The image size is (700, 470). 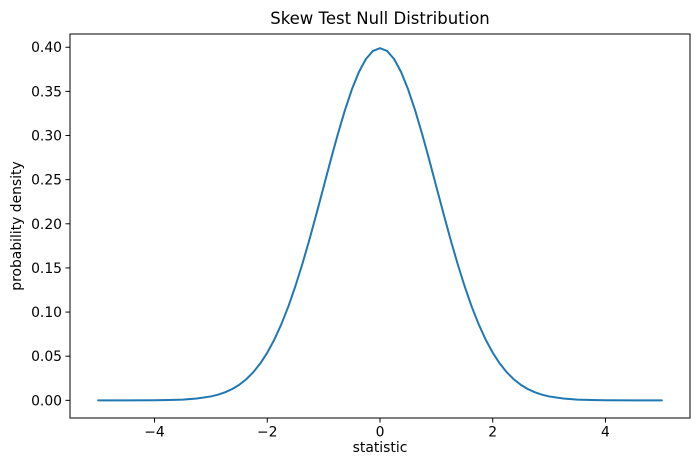 I want to click on x-tick-label: 0, so click(x=380, y=433).